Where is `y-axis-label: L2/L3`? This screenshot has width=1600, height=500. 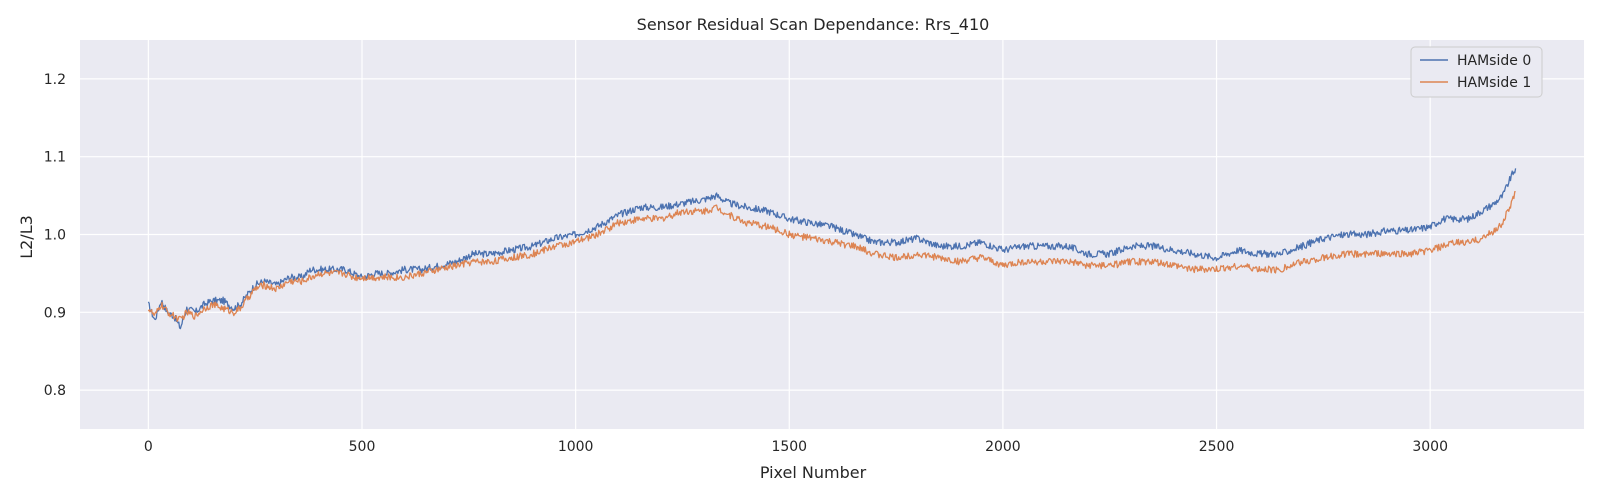
y-axis-label: L2/L3 is located at coordinates (26, 237).